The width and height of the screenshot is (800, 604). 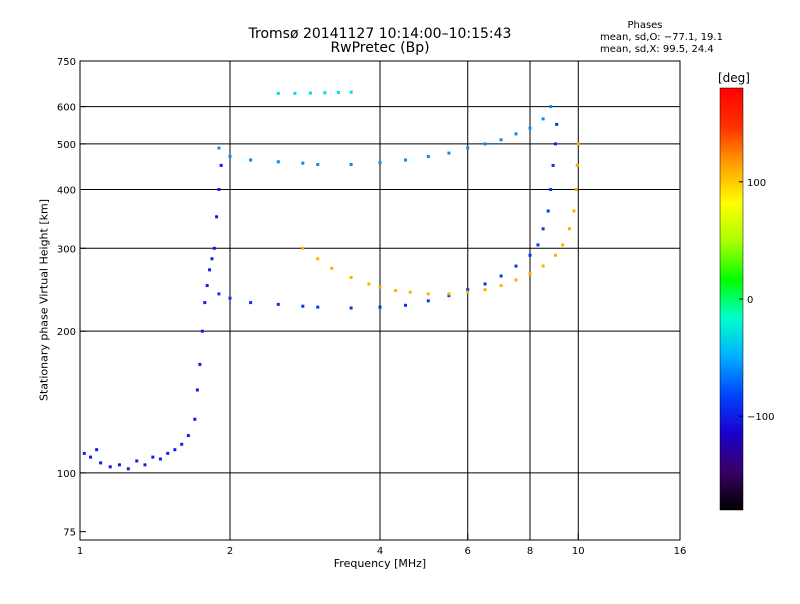 What do you see at coordinates (645, 25) in the screenshot?
I see `phases-heading: Phases` at bounding box center [645, 25].